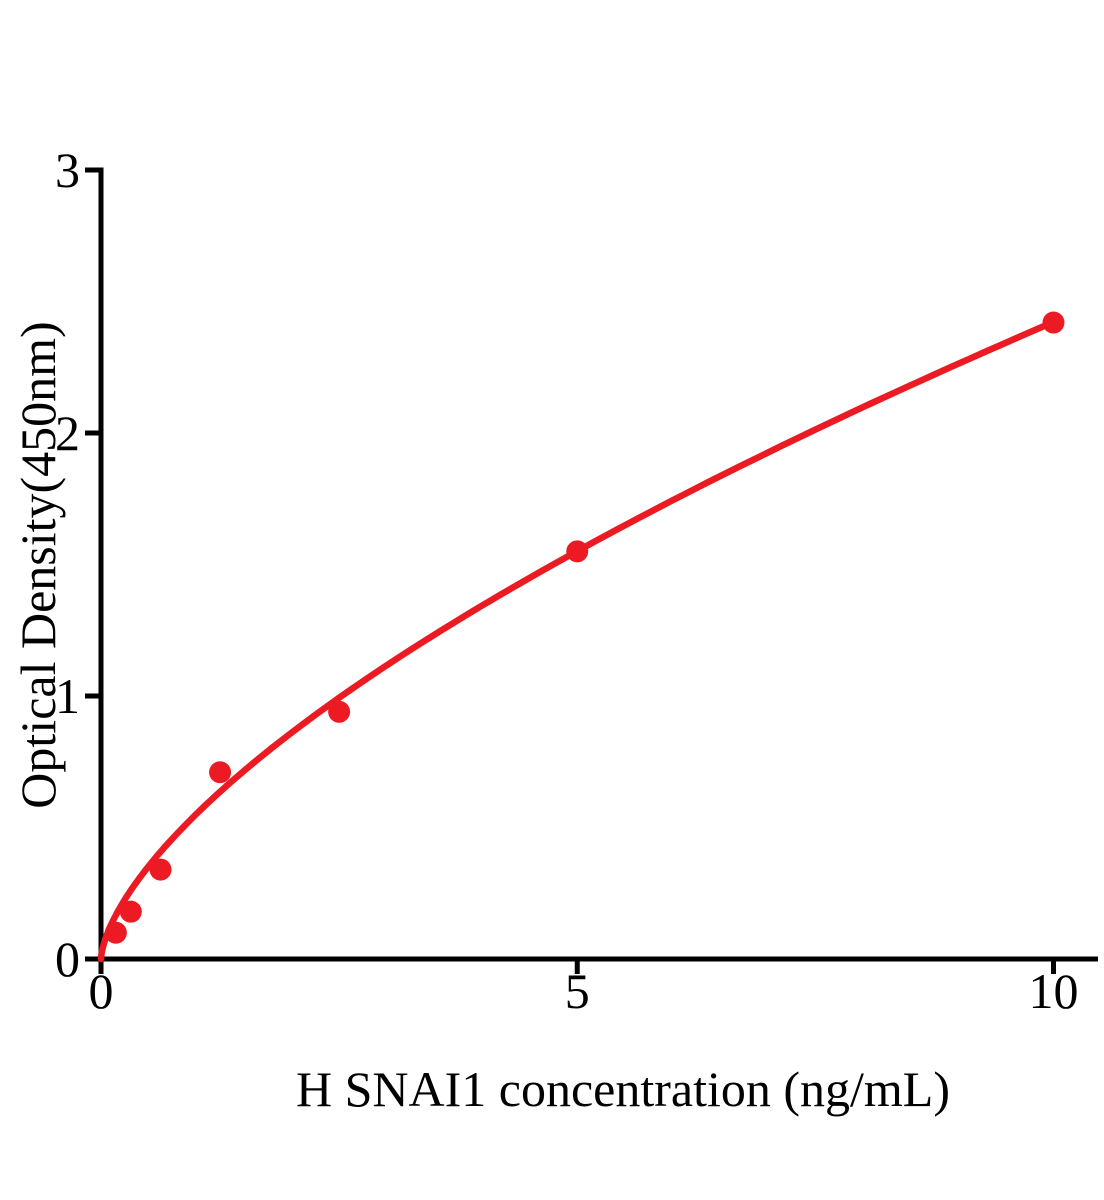 The image size is (1104, 1200). Describe the element at coordinates (67, 170) in the screenshot. I see `y-tick-label-3: 3` at that location.